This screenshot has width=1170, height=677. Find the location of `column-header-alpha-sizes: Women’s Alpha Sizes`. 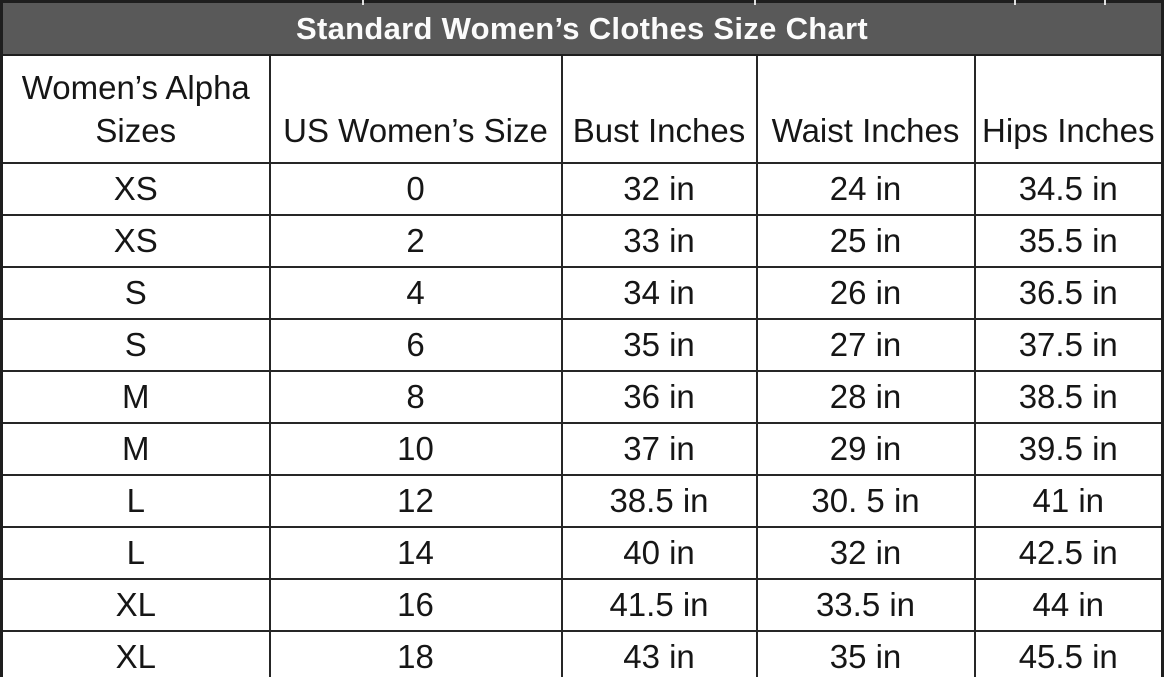

column-header-alpha-sizes: Women’s Alpha Sizes is located at coordinates (135, 109).